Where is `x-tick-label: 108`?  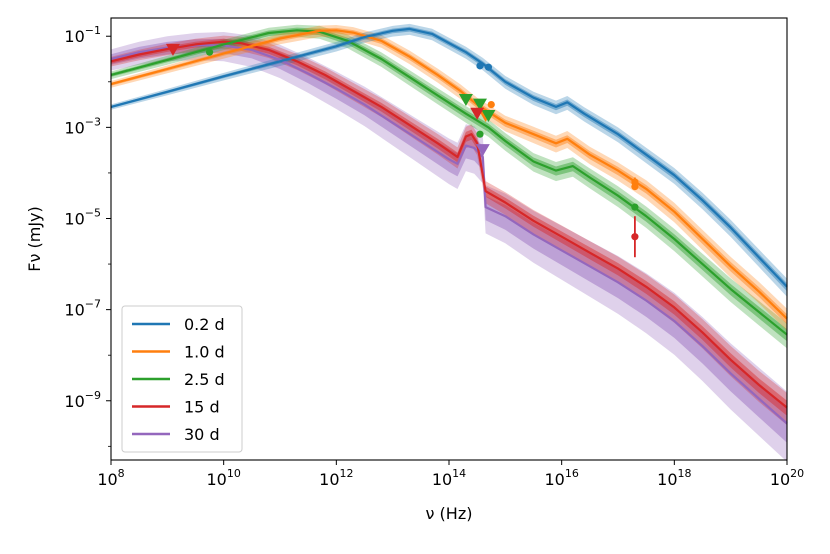 x-tick-label: 108 is located at coordinates (110, 478).